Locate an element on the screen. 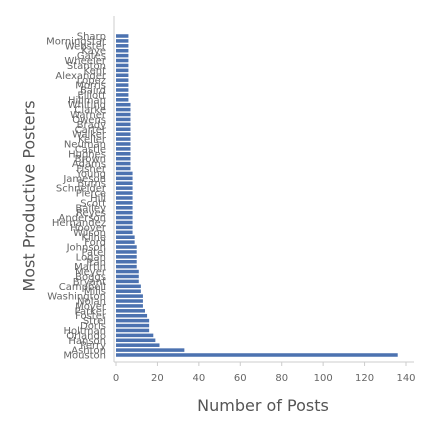 The height and width of the screenshot is (437, 432). y-tick-label: Boggs is located at coordinates (90, 277).